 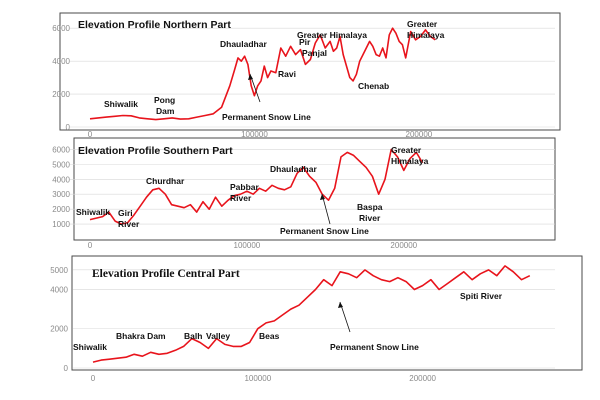 I want to click on ytick-label-southern-4000: 4000, so click(x=61, y=179).